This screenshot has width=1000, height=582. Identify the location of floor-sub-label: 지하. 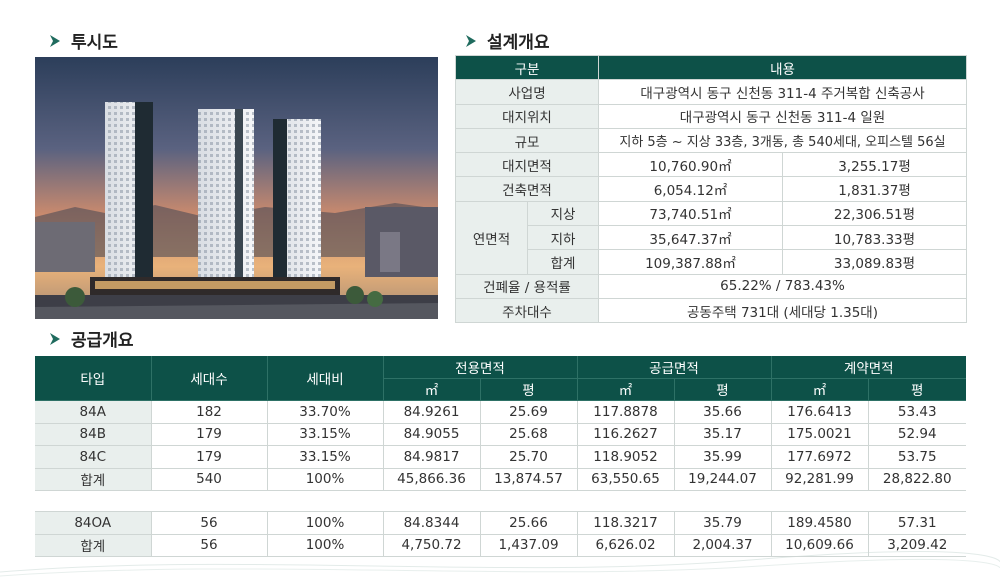
(563, 238).